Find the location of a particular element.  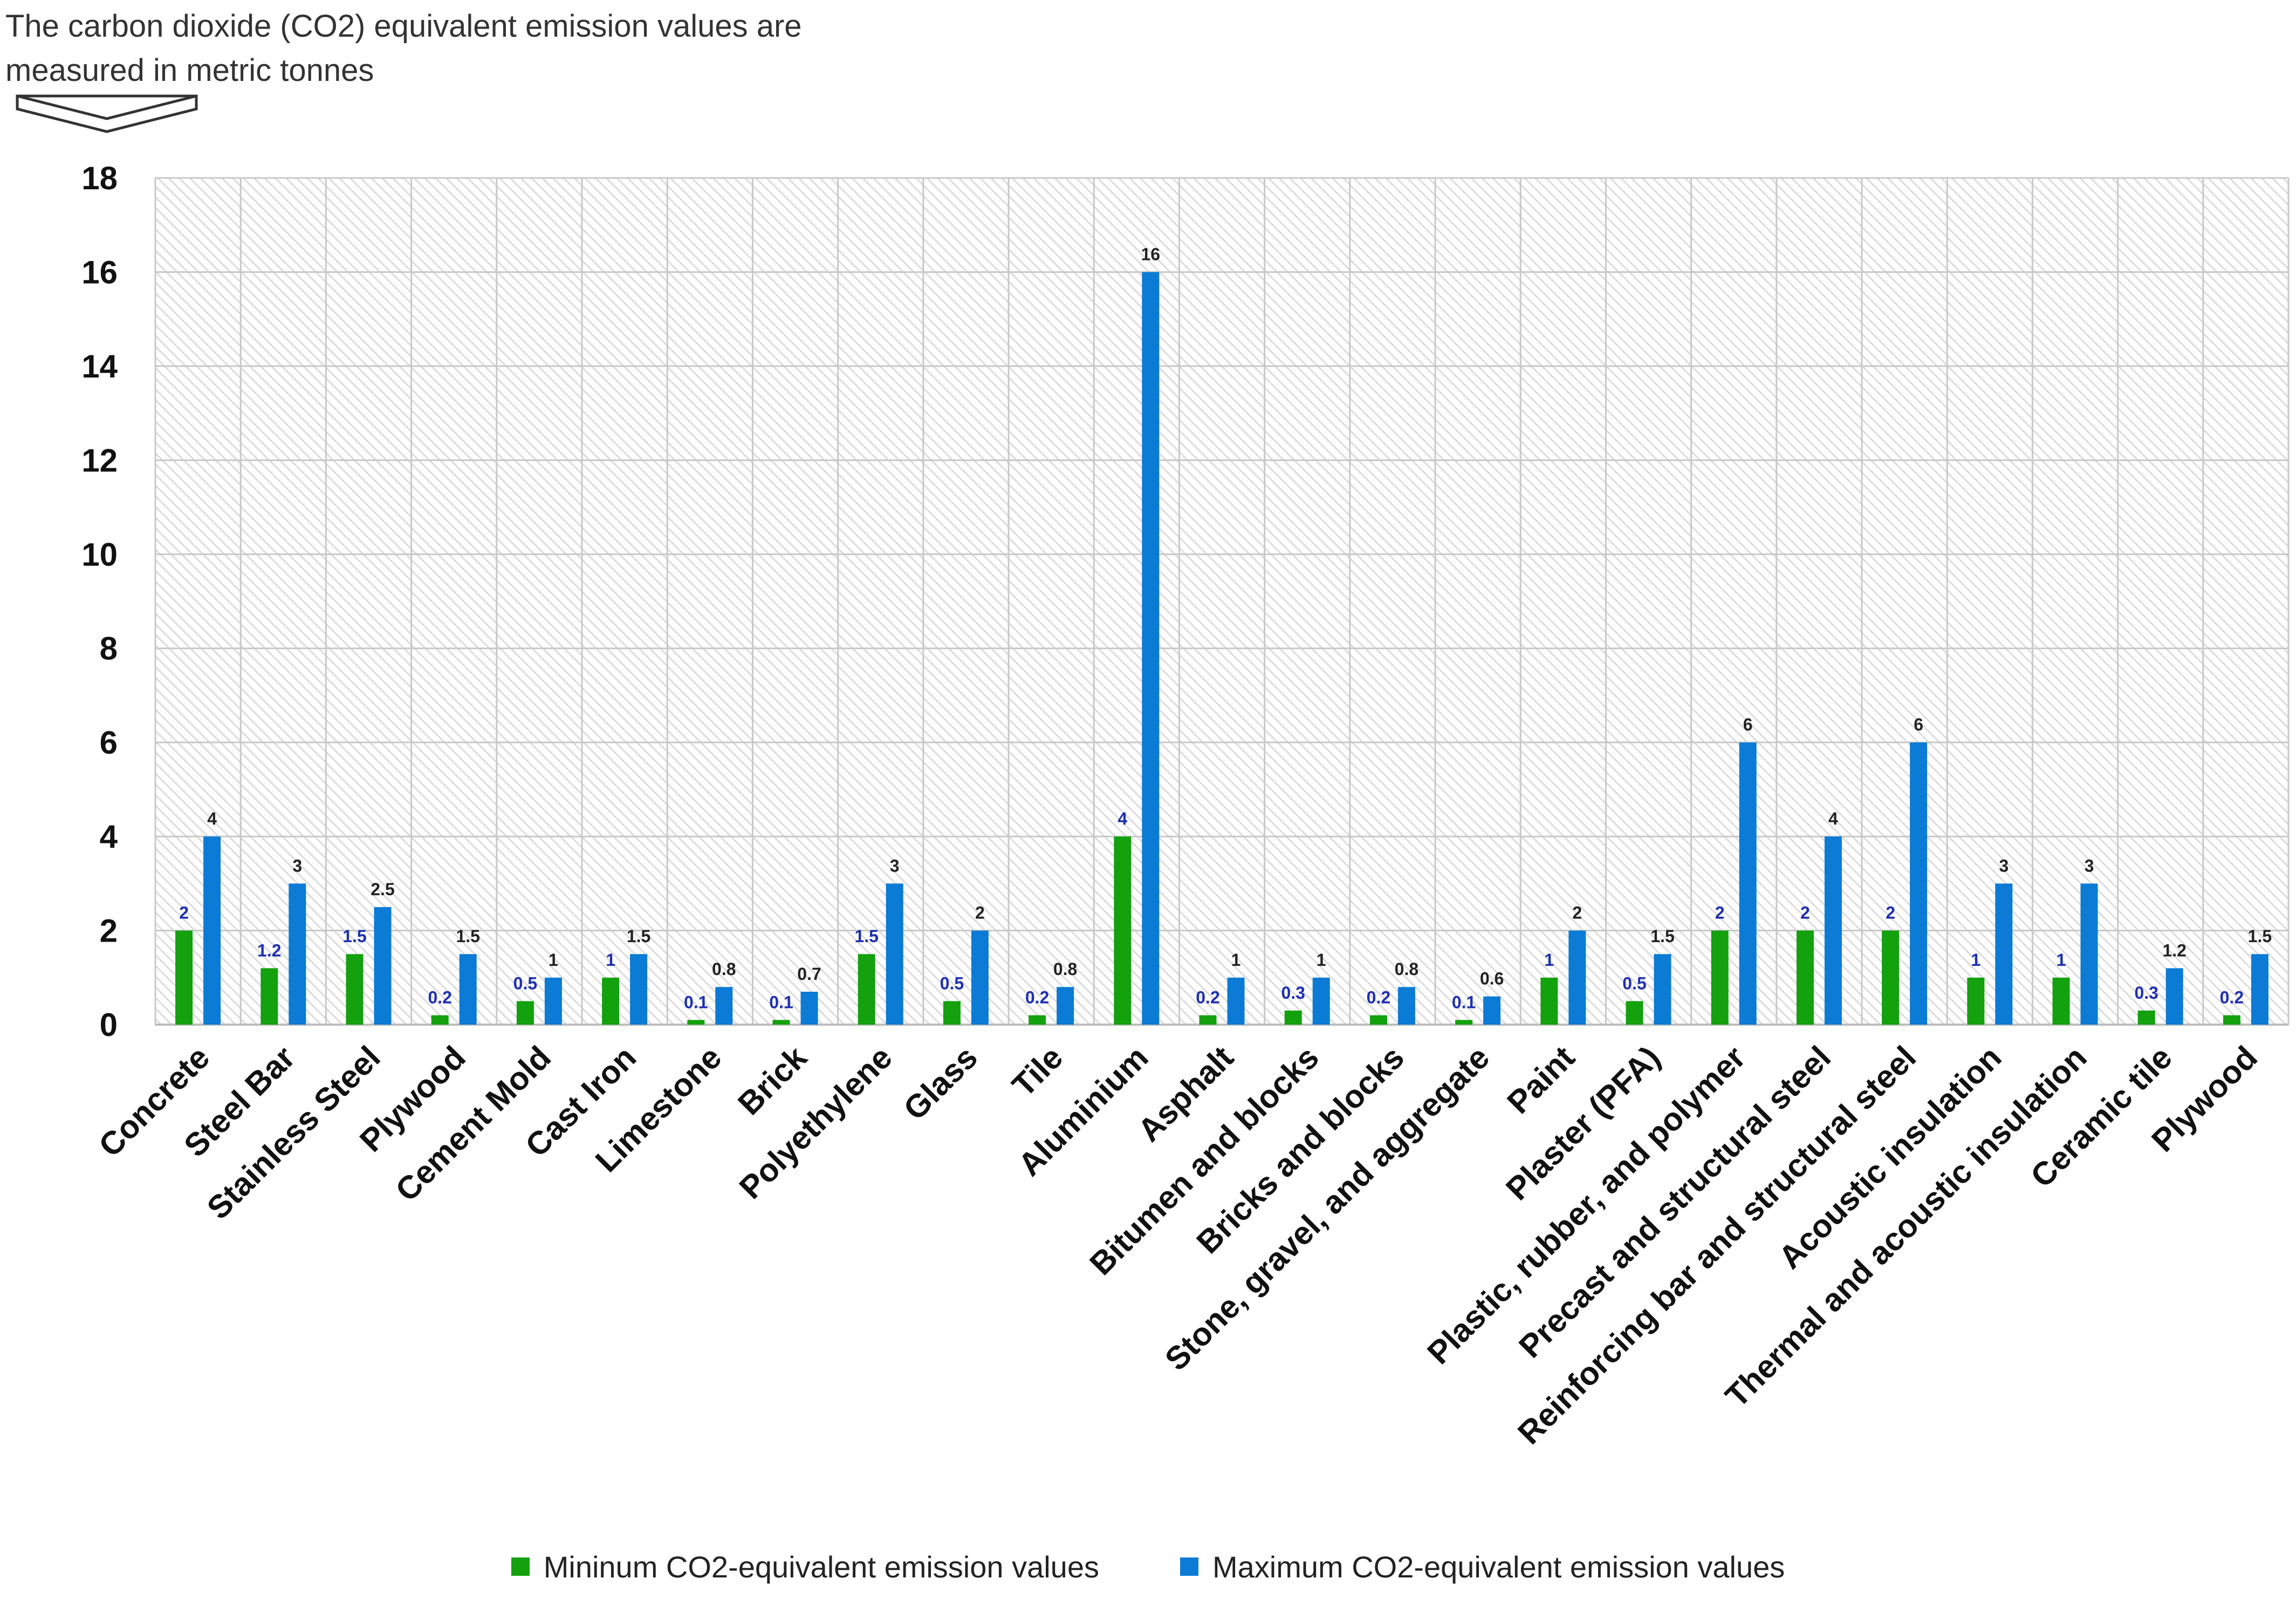

units-note-line-2: measured in metric tonnes is located at coordinates (189, 70).